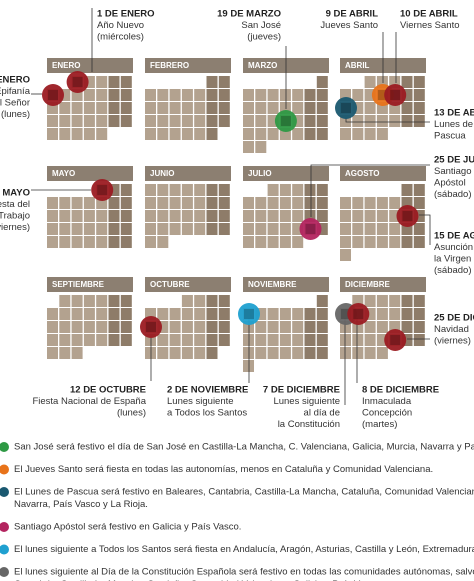  Describe the element at coordinates (450, 183) in the screenshot. I see `annotation-text: Apóstol` at that location.